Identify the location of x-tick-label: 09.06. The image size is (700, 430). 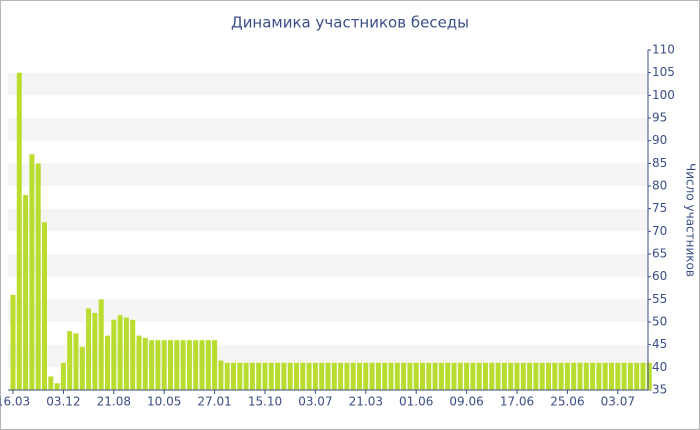
(466, 402).